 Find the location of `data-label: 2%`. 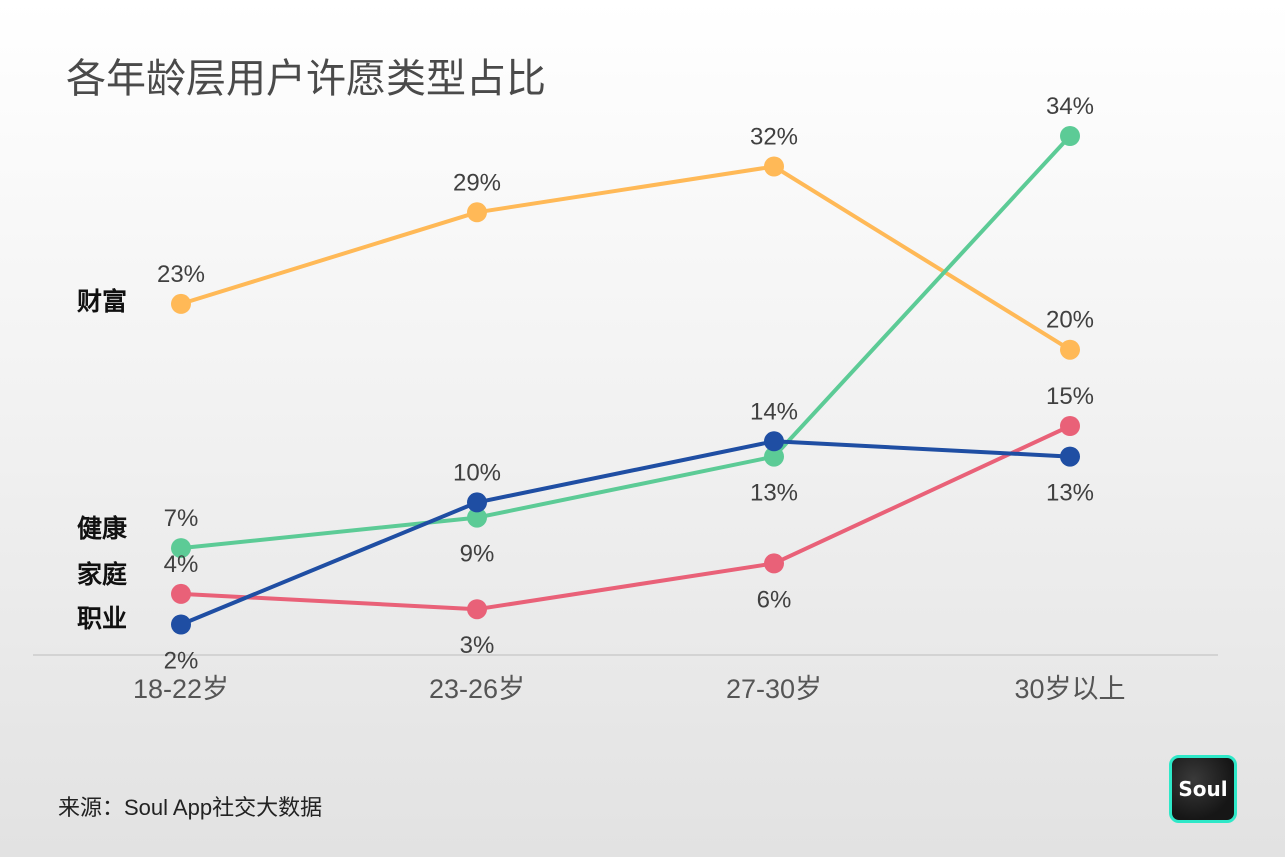

data-label: 2% is located at coordinates (181, 661).